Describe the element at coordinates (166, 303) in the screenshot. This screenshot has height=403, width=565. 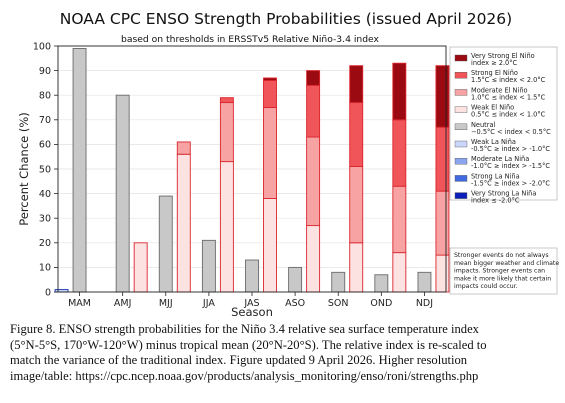
I see `x-tick-label: MJJ` at that location.